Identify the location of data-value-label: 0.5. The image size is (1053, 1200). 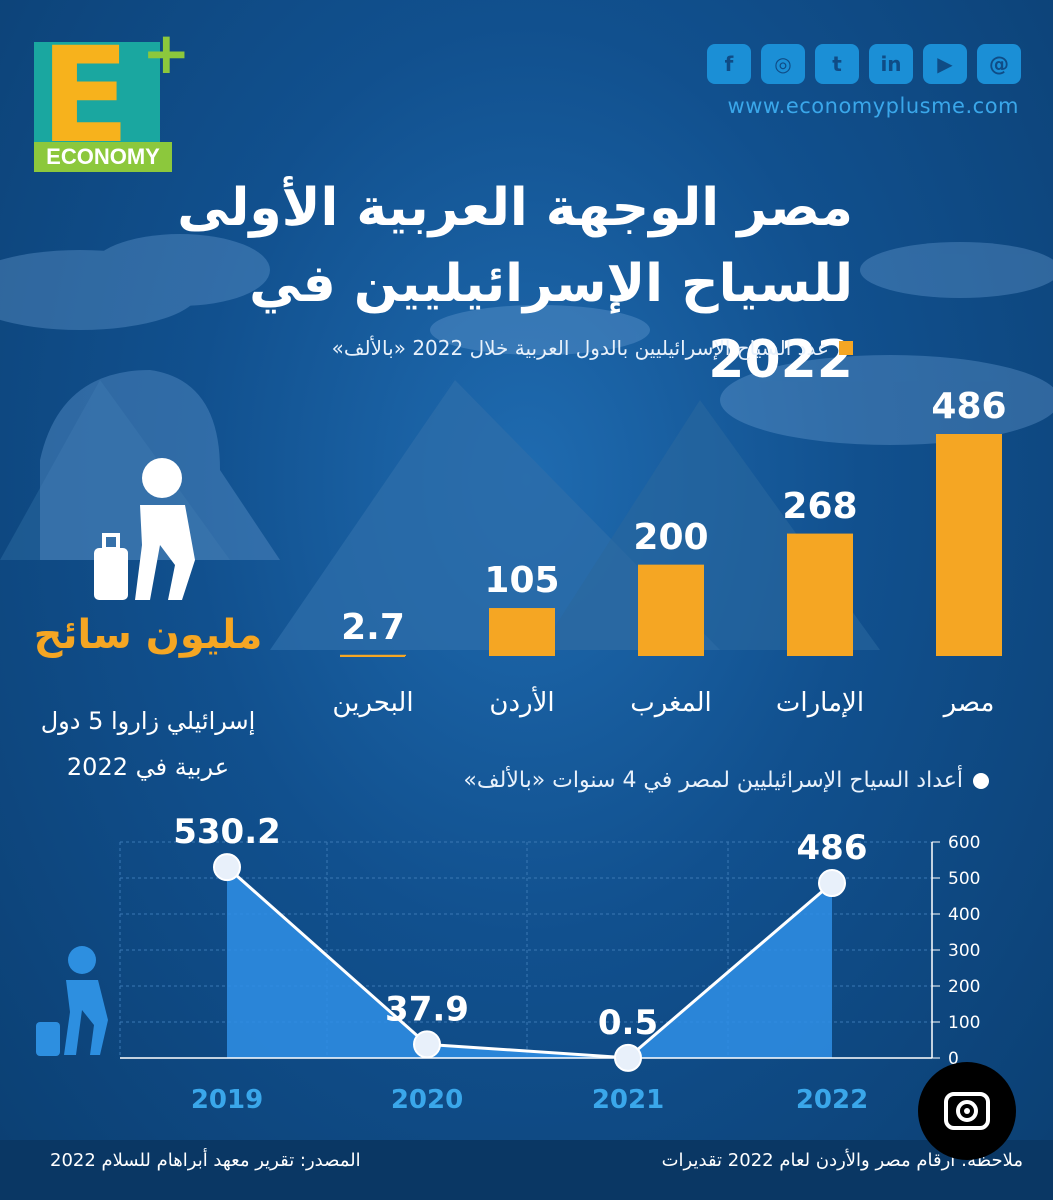
(628, 1023).